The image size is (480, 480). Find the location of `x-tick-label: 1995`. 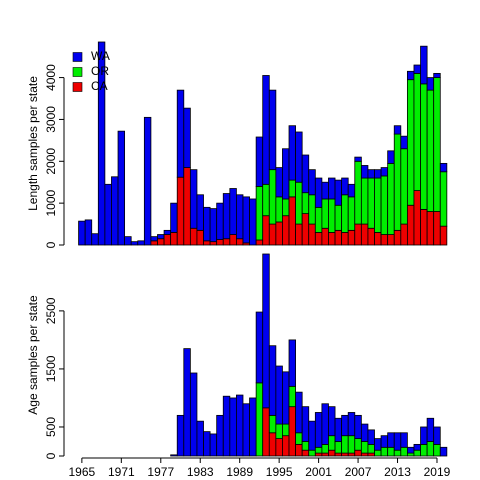

x-tick-label: 1995 is located at coordinates (279, 472).